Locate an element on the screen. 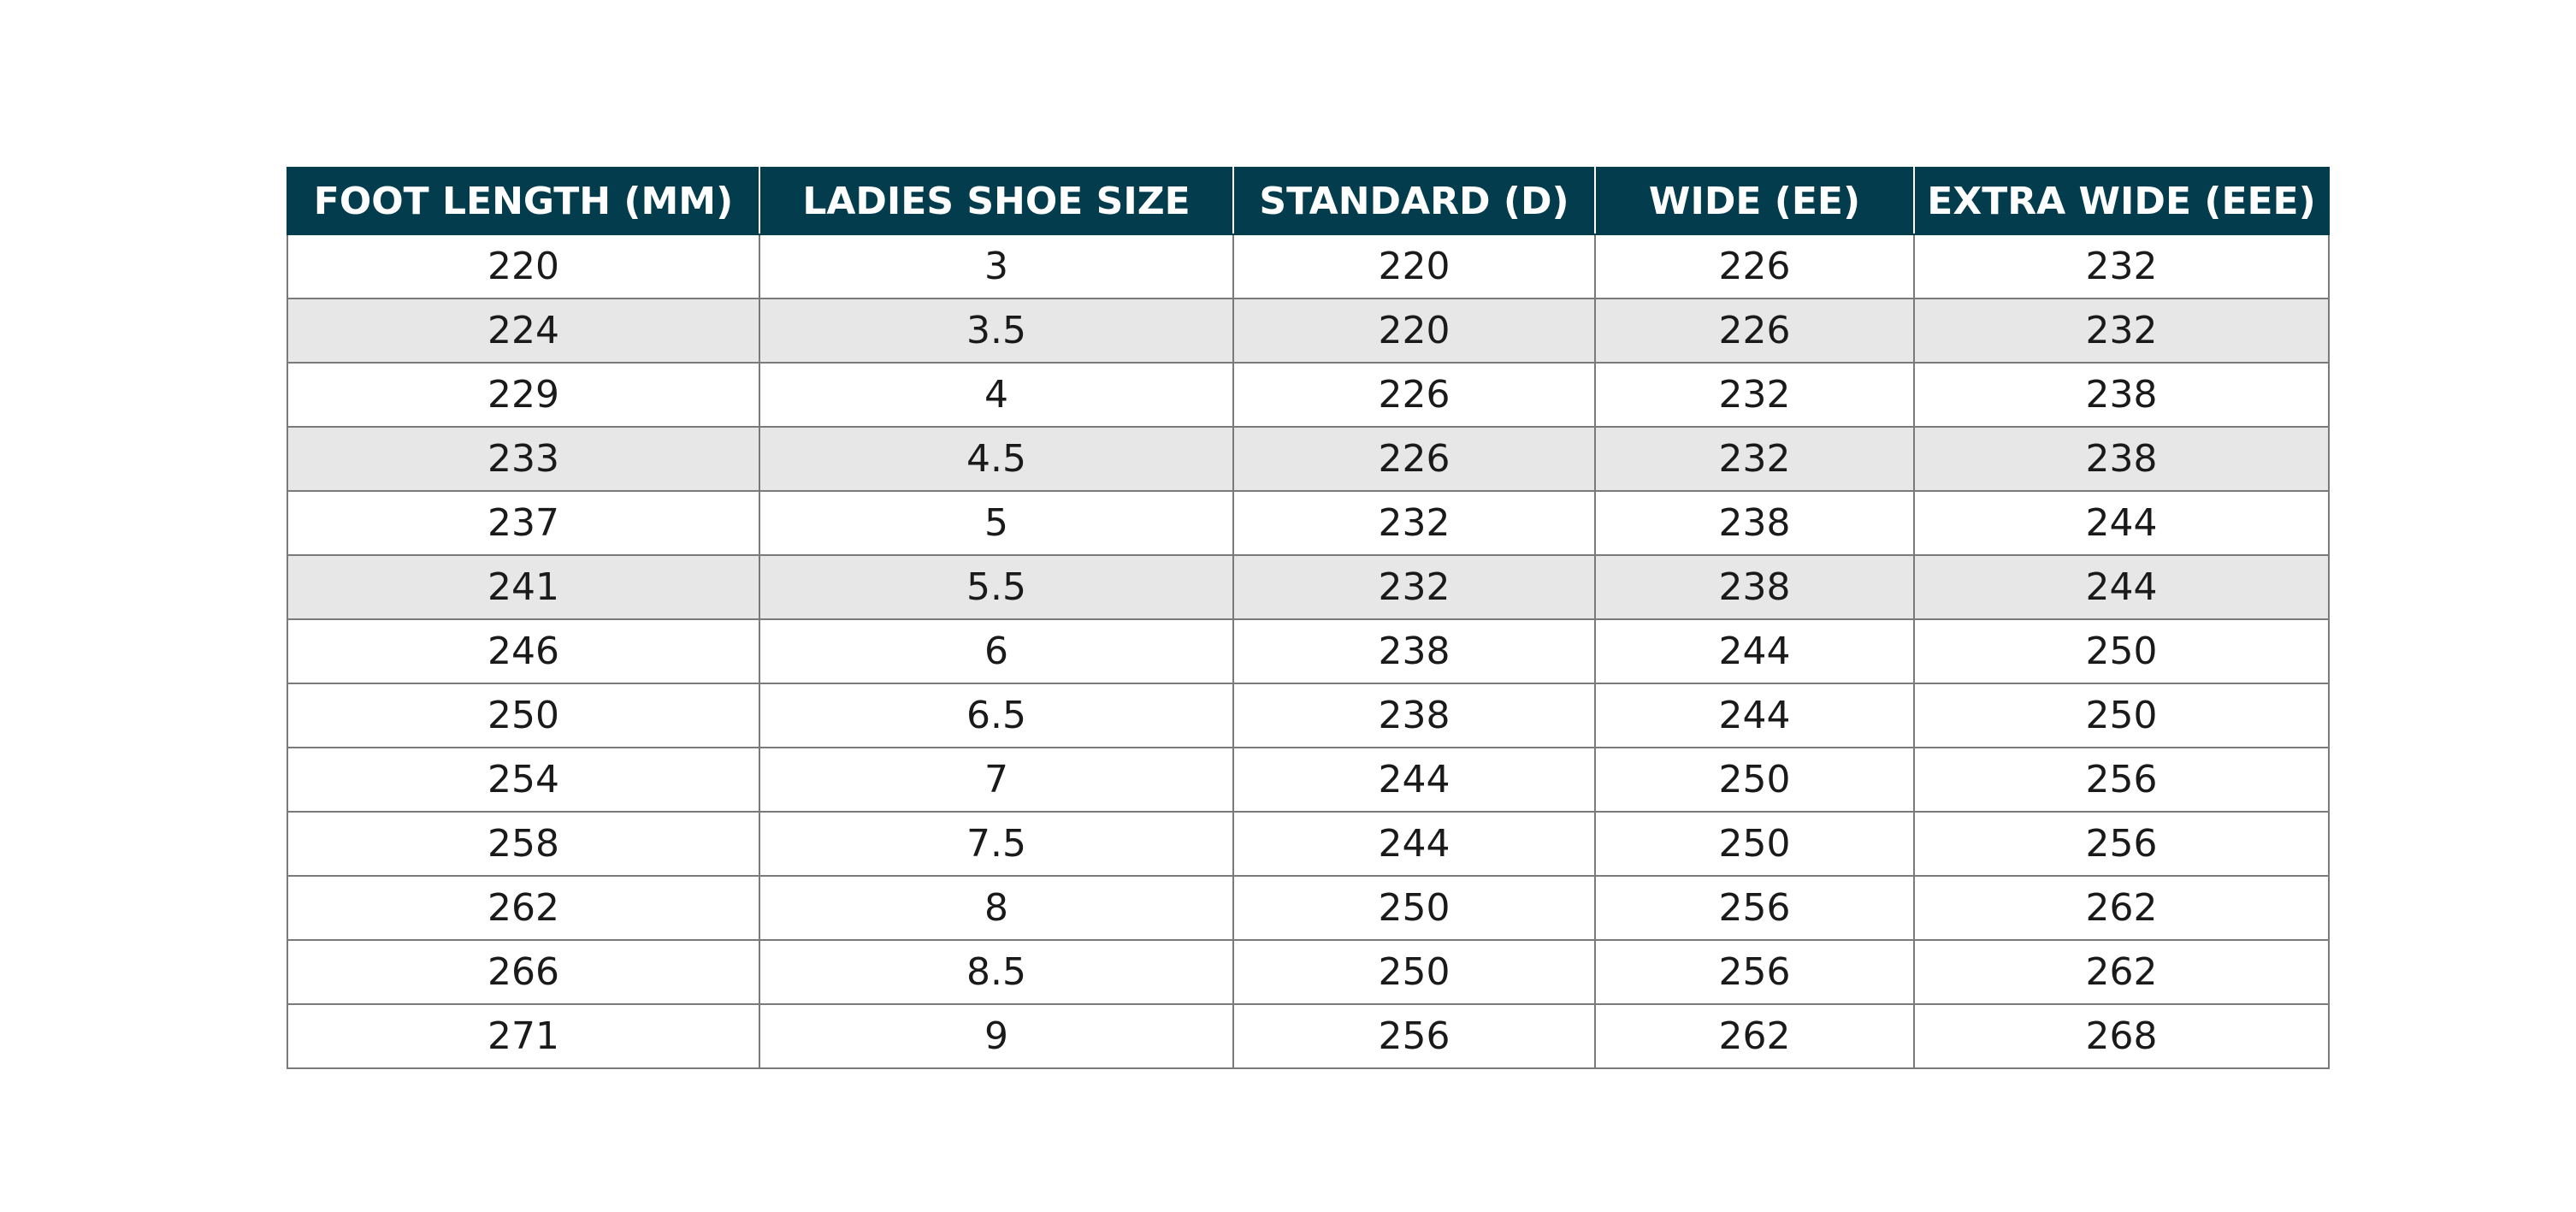  table-cell: 6.5 is located at coordinates (996, 716).